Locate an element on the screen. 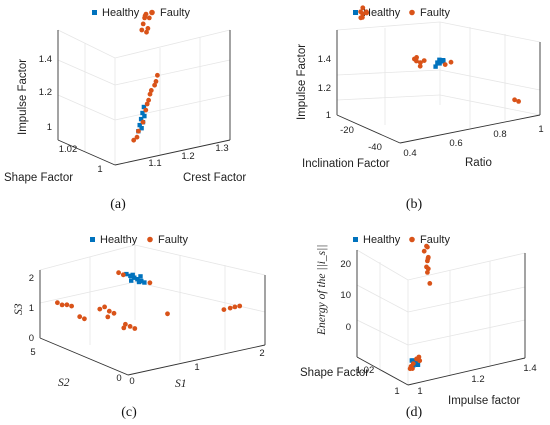 This screenshot has width=550, height=425. y-tick-c-0: 0 is located at coordinates (118, 378).